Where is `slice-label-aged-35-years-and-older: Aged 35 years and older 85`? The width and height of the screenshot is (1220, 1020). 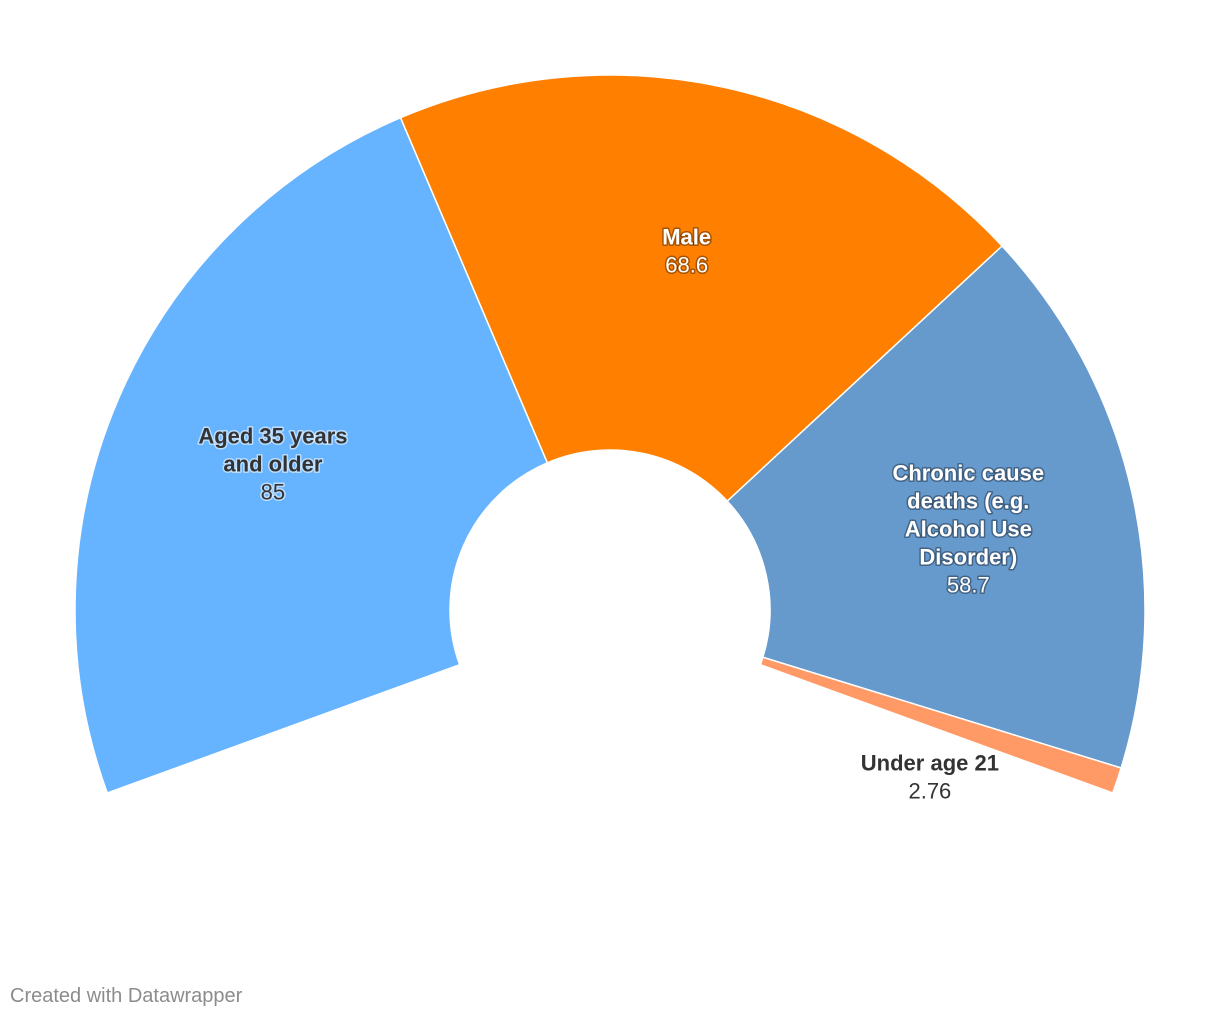
slice-label-aged-35-years-and-older: Aged 35 years and older 85 is located at coordinates (272, 464).